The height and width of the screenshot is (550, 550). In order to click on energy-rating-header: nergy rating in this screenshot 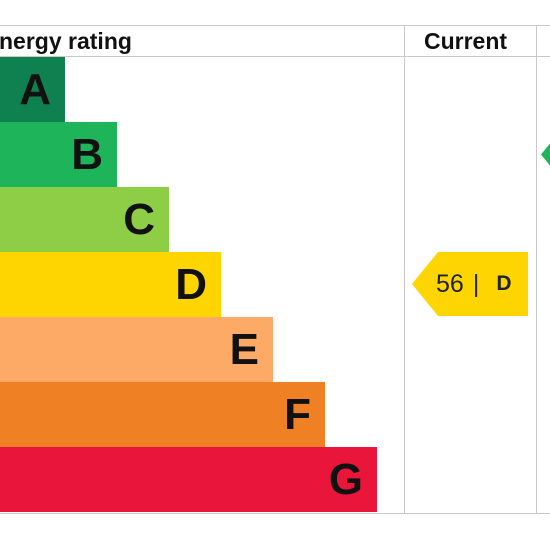, I will do `click(66, 41)`.